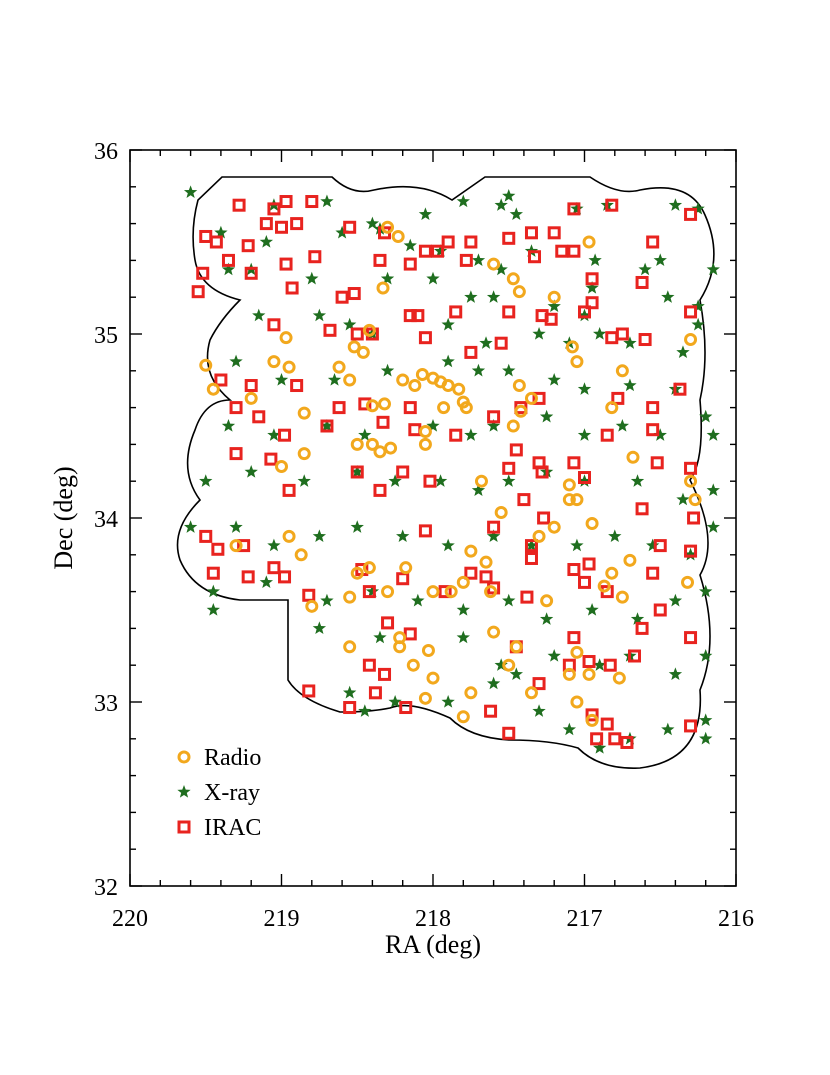 This screenshot has width=830, height=1075. I want to click on legend-circle-marker, so click(184, 757).